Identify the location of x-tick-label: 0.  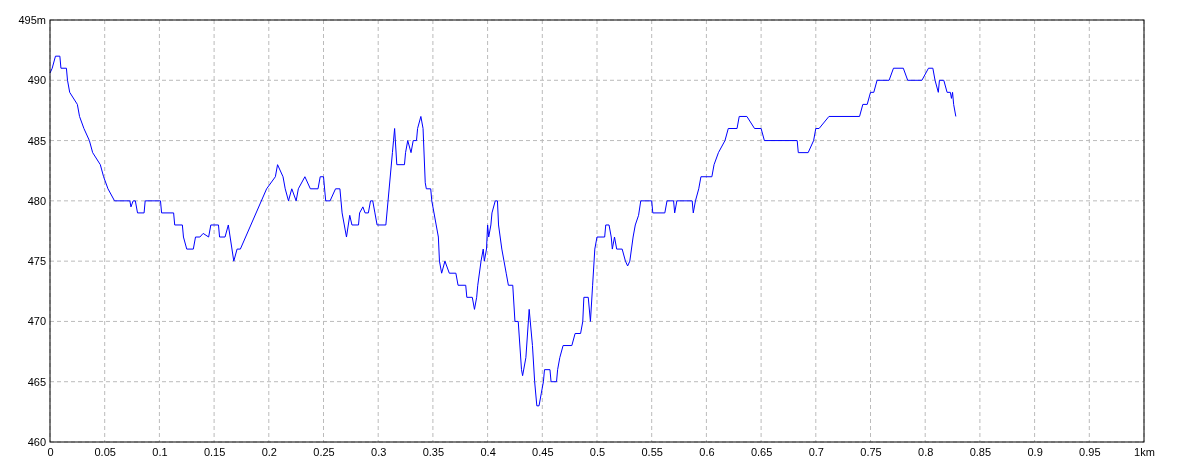
(50, 451).